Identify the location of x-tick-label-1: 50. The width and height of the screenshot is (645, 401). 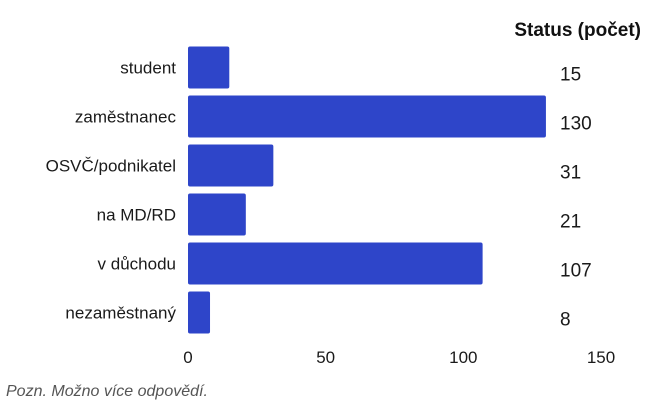
(325, 357).